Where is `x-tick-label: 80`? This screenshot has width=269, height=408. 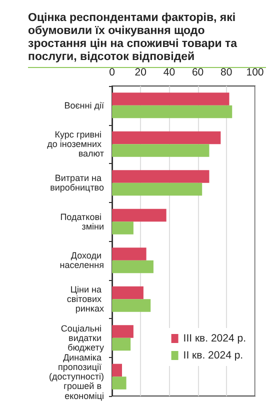
x-tick-label: 80 is located at coordinates (226, 72).